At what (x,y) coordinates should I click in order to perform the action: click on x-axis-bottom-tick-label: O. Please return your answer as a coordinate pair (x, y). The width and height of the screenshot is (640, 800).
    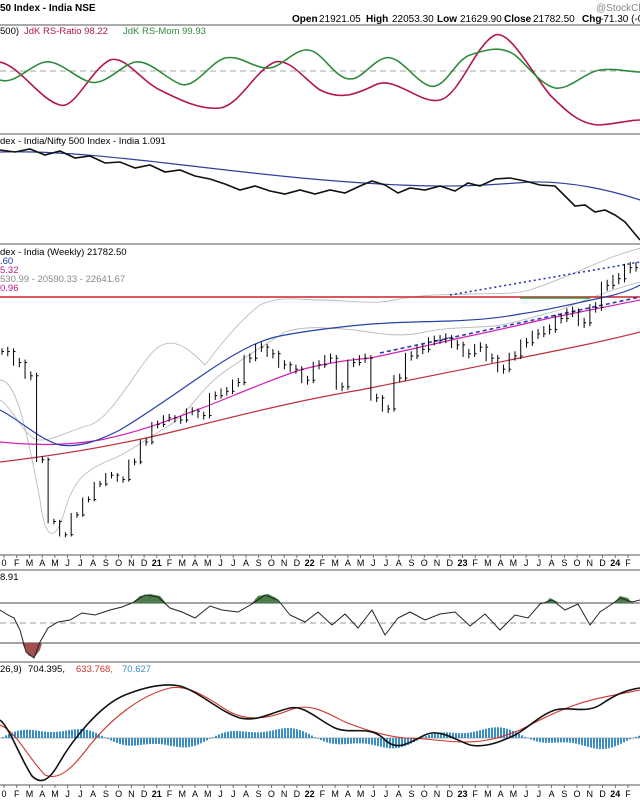
    Looking at the image, I should click on (118, 794).